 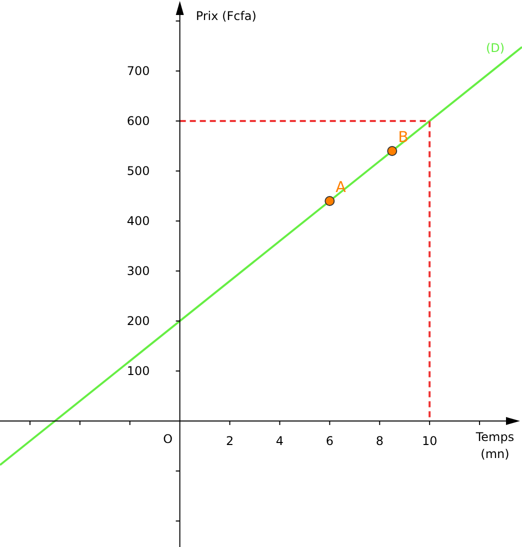 I want to click on x-tick-label: 10, so click(x=430, y=441).